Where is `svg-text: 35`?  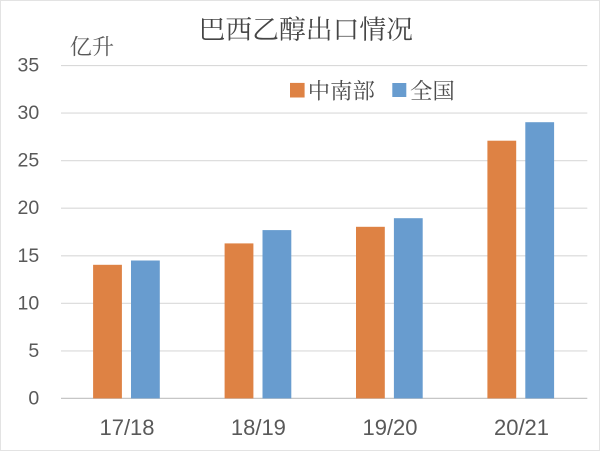
svg-text: 35 is located at coordinates (28, 66).